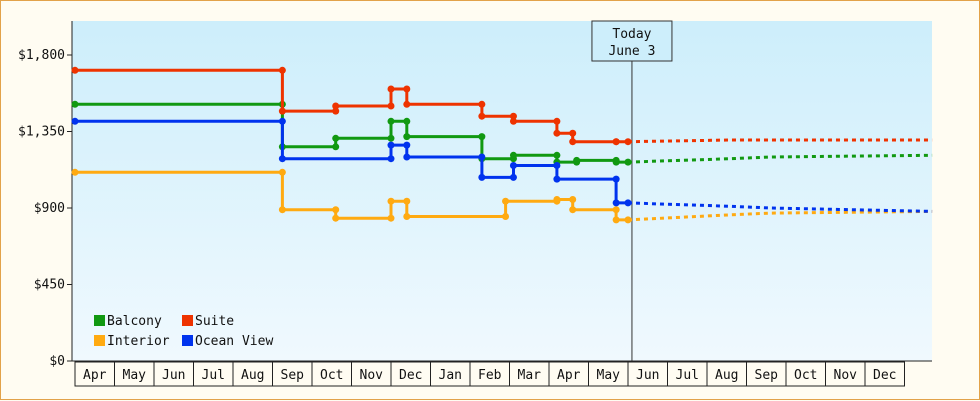  What do you see at coordinates (767, 375) in the screenshot?
I see `month-label: Sep` at bounding box center [767, 375].